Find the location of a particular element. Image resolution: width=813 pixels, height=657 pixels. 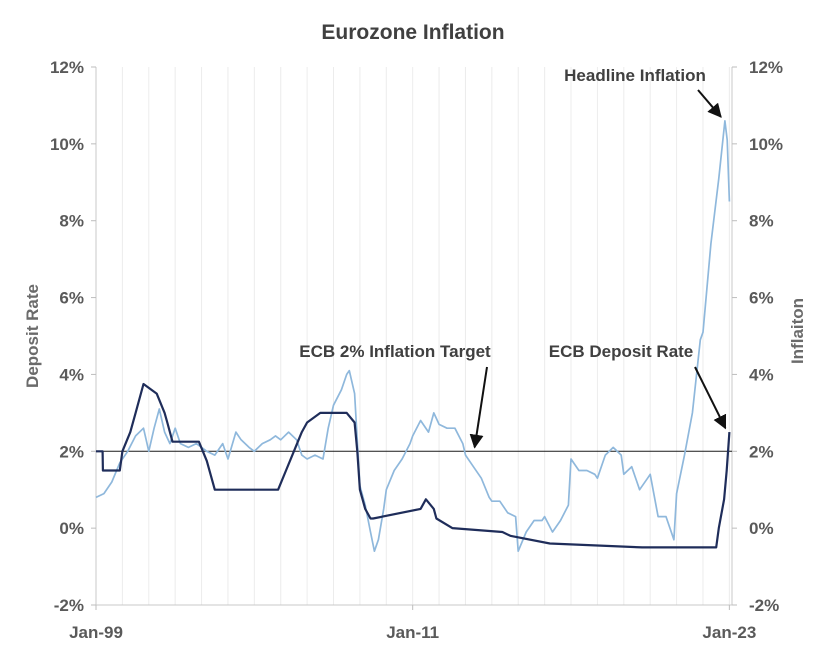

left-tick-label: 12% is located at coordinates (67, 67).